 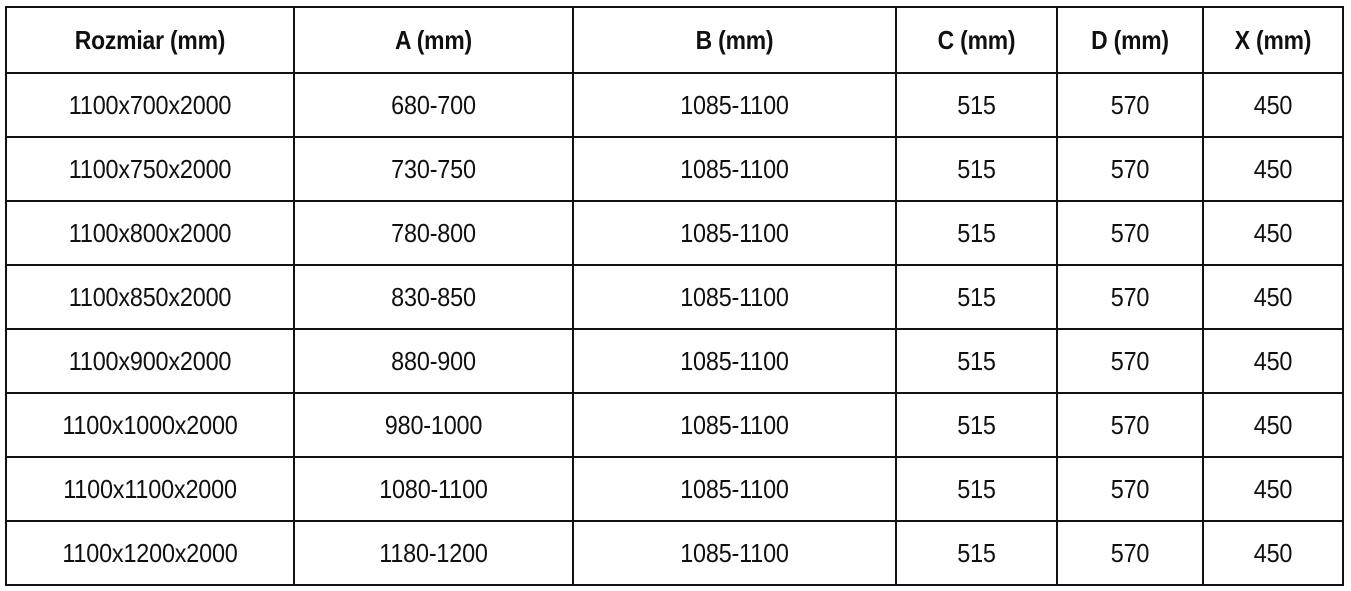 I want to click on column-header-x: X (mm), so click(x=1273, y=40).